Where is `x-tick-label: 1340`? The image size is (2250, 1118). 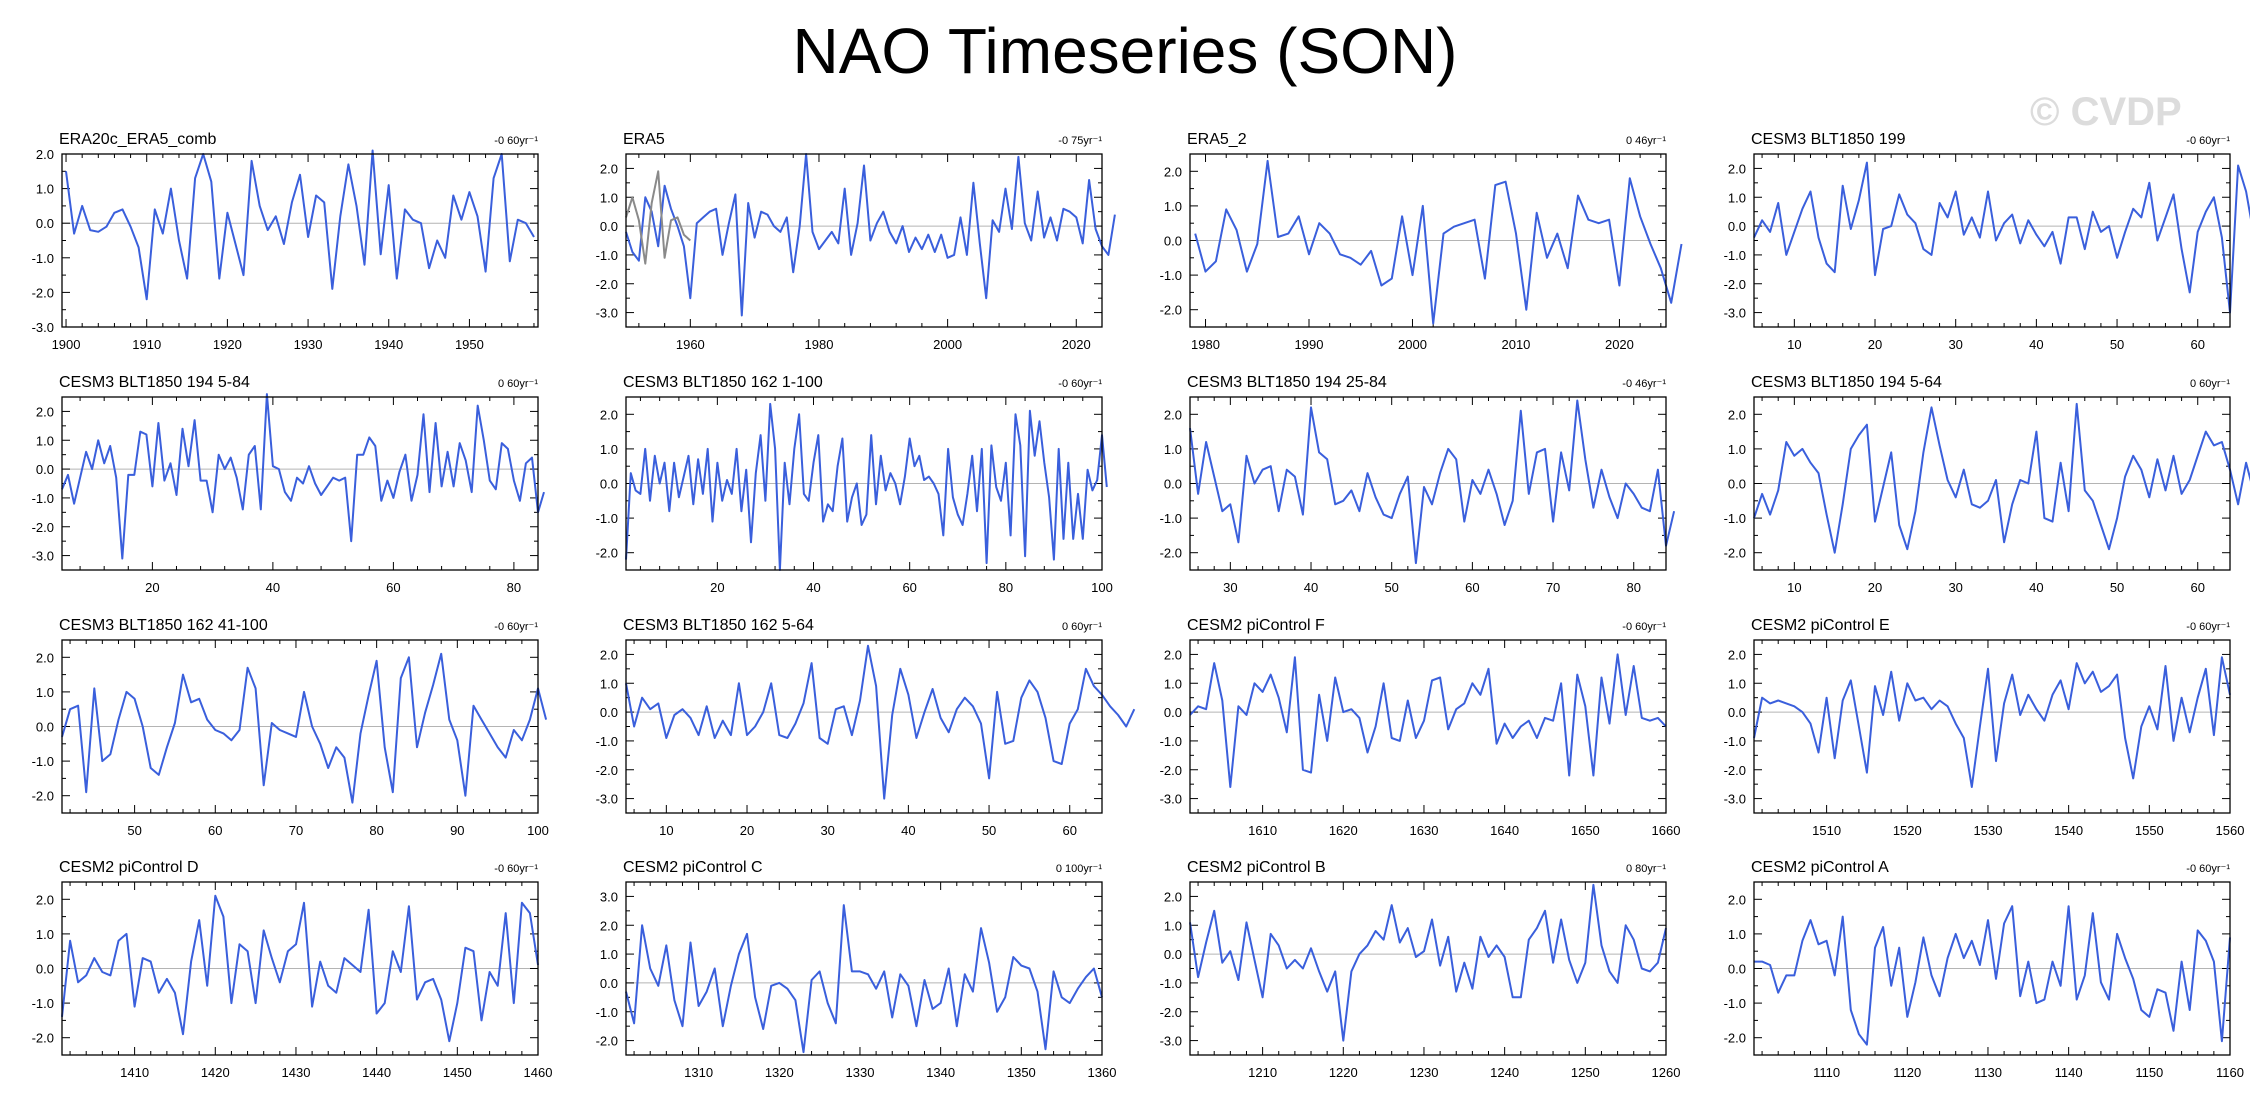 x-tick-label: 1340 is located at coordinates (940, 1072).